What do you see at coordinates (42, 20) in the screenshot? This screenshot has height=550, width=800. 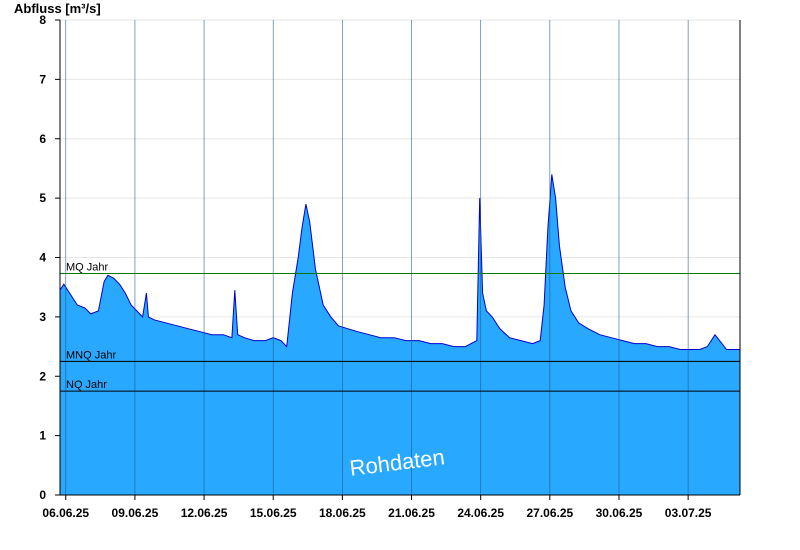 I see `y-tick-label: 8` at bounding box center [42, 20].